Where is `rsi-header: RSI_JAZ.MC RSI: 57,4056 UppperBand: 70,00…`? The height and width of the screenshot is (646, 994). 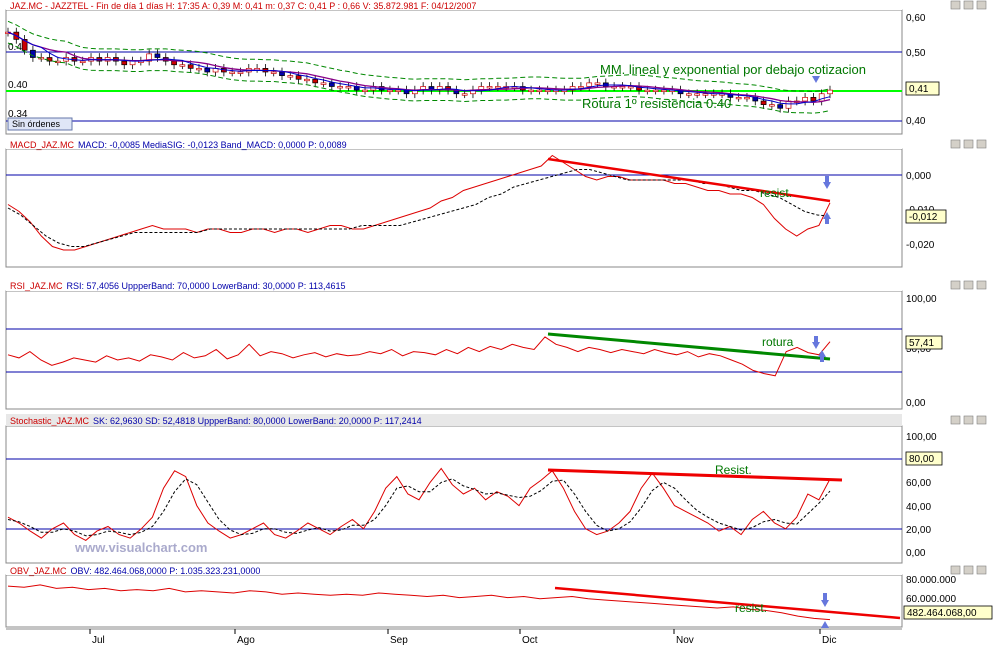 rsi-header: RSI_JAZ.MC RSI: 57,4056 UppperBand: 70,00… is located at coordinates (178, 286).